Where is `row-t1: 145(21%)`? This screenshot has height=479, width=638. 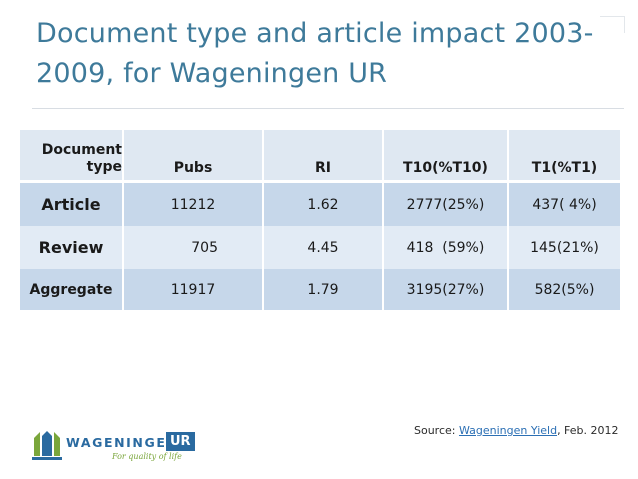
row-t1: 145(21%) is located at coordinates (564, 247).